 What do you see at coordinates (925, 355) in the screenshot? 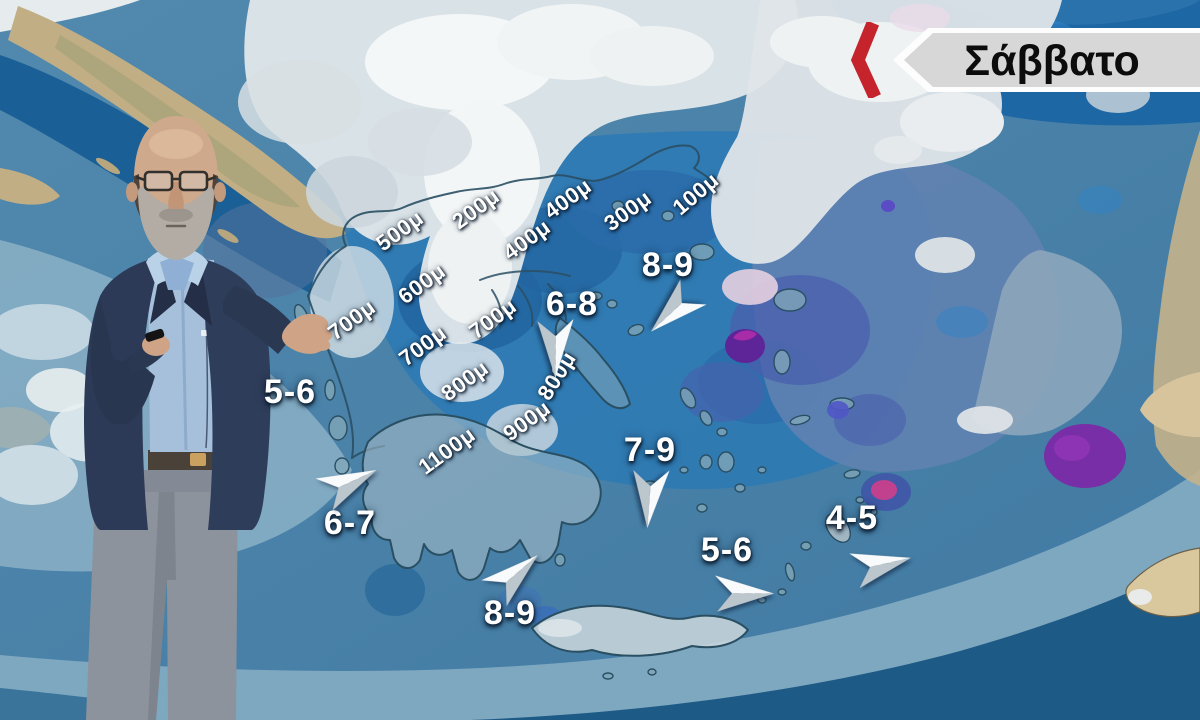
I see `heavy-precip-areas` at bounding box center [925, 355].